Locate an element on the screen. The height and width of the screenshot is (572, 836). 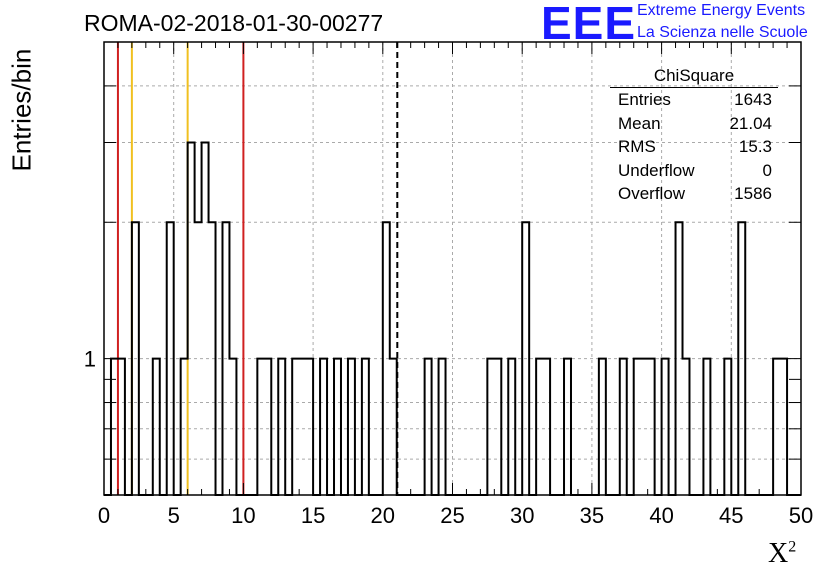
x-tick-label: 5 is located at coordinates (174, 515).